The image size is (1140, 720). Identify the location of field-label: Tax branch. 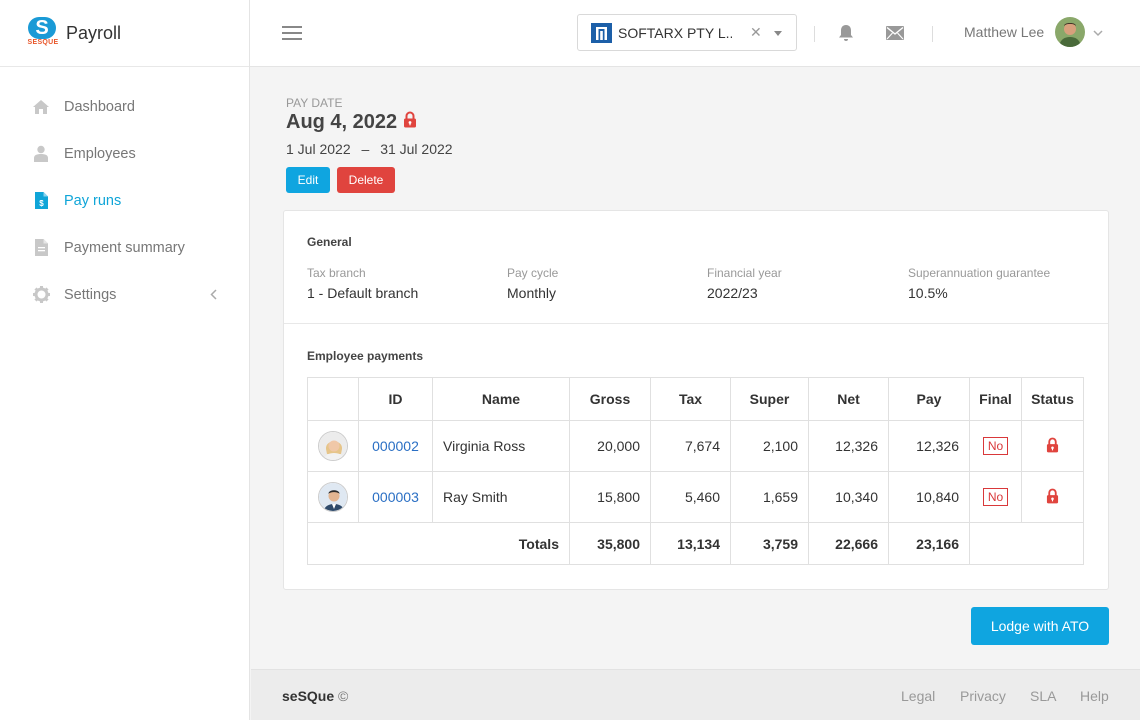
(336, 273).